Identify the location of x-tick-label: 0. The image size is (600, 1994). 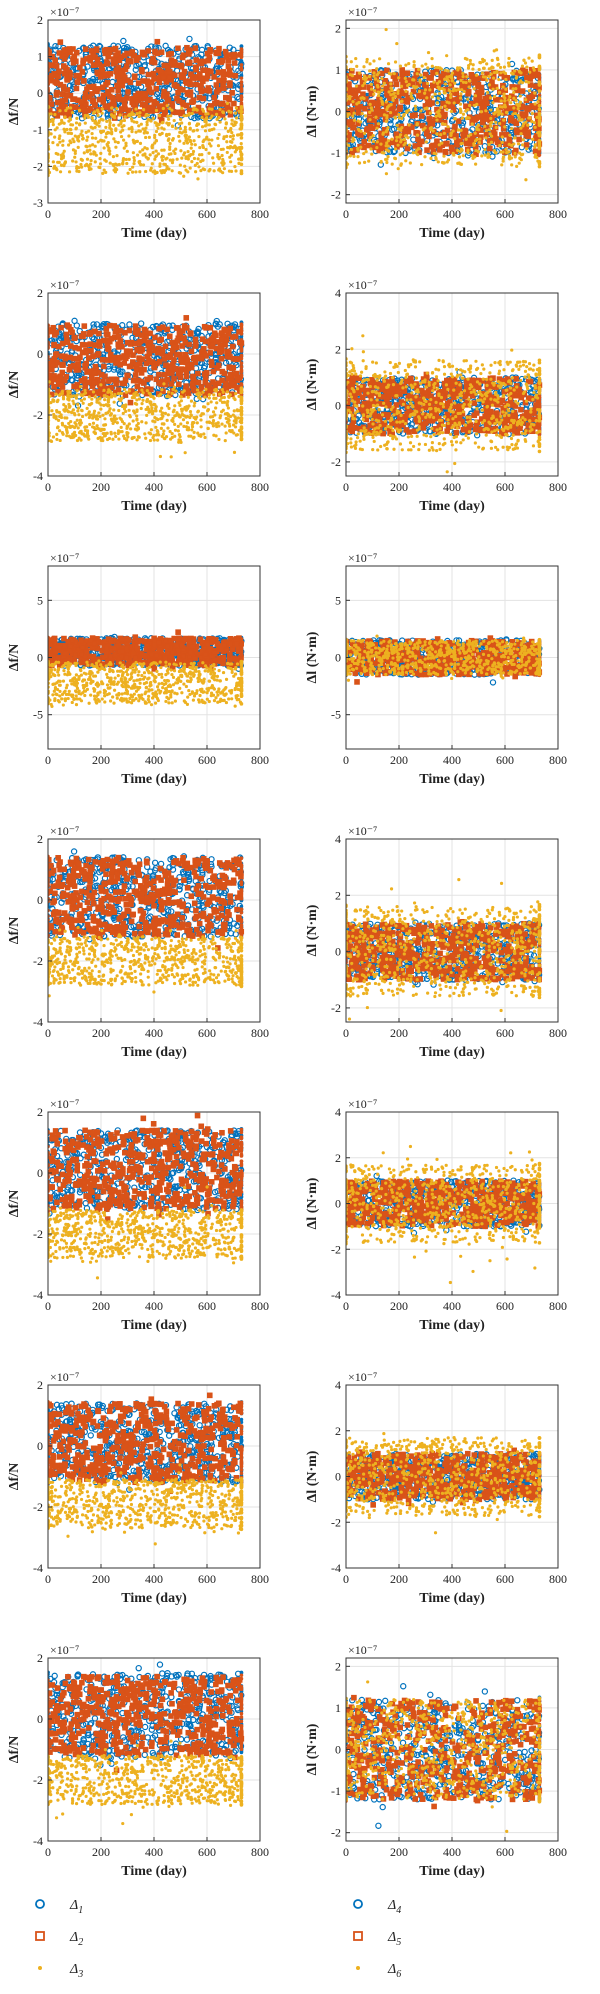
(48, 214).